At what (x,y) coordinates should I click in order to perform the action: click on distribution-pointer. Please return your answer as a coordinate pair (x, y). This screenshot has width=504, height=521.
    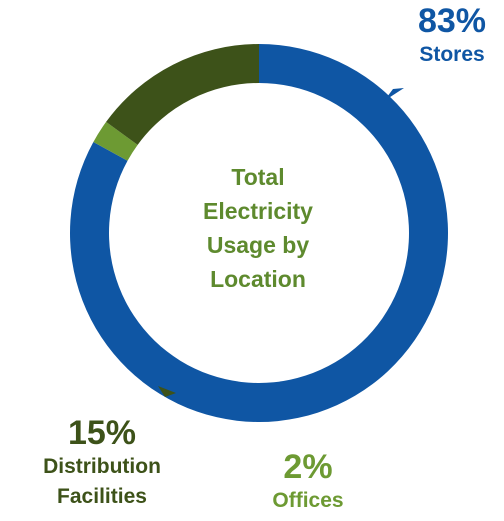
    Looking at the image, I should click on (167, 391).